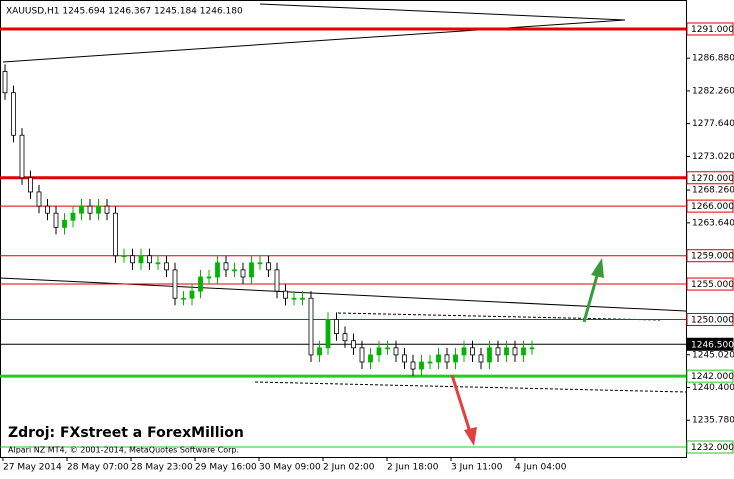  Describe the element at coordinates (541, 468) in the screenshot. I see `x-tick-label: 4 Jun 04:00` at that location.